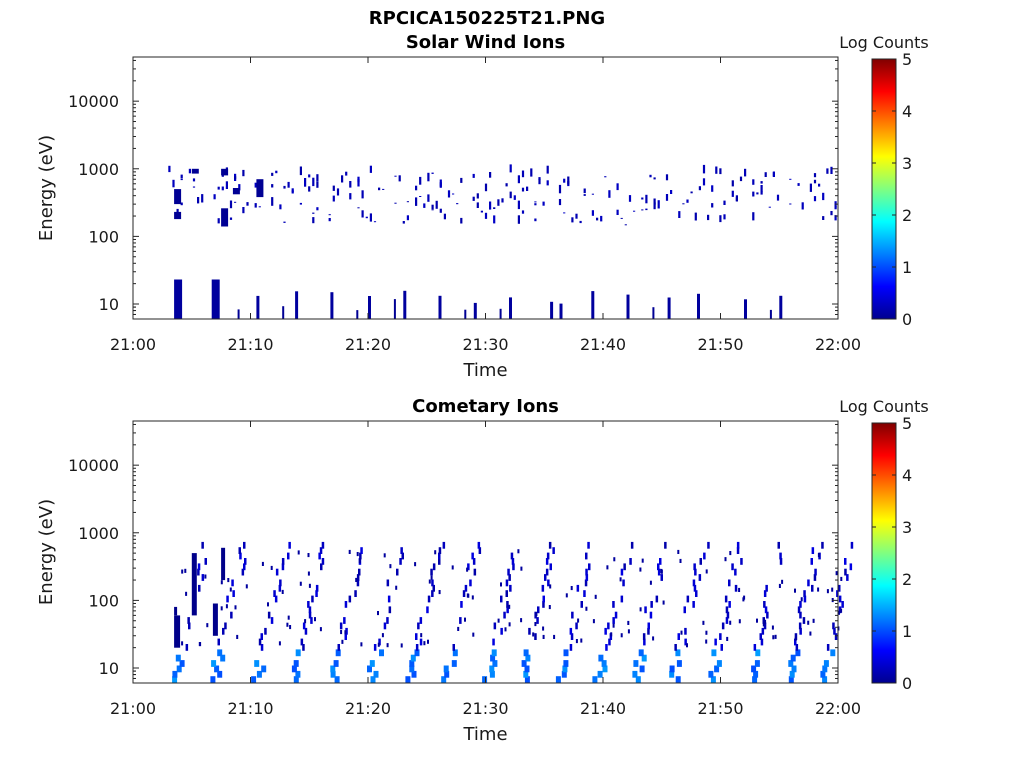 The height and width of the screenshot is (772, 1024). Describe the element at coordinates (907, 475) in the screenshot. I see `colorbar-tick-label: 4` at that location.